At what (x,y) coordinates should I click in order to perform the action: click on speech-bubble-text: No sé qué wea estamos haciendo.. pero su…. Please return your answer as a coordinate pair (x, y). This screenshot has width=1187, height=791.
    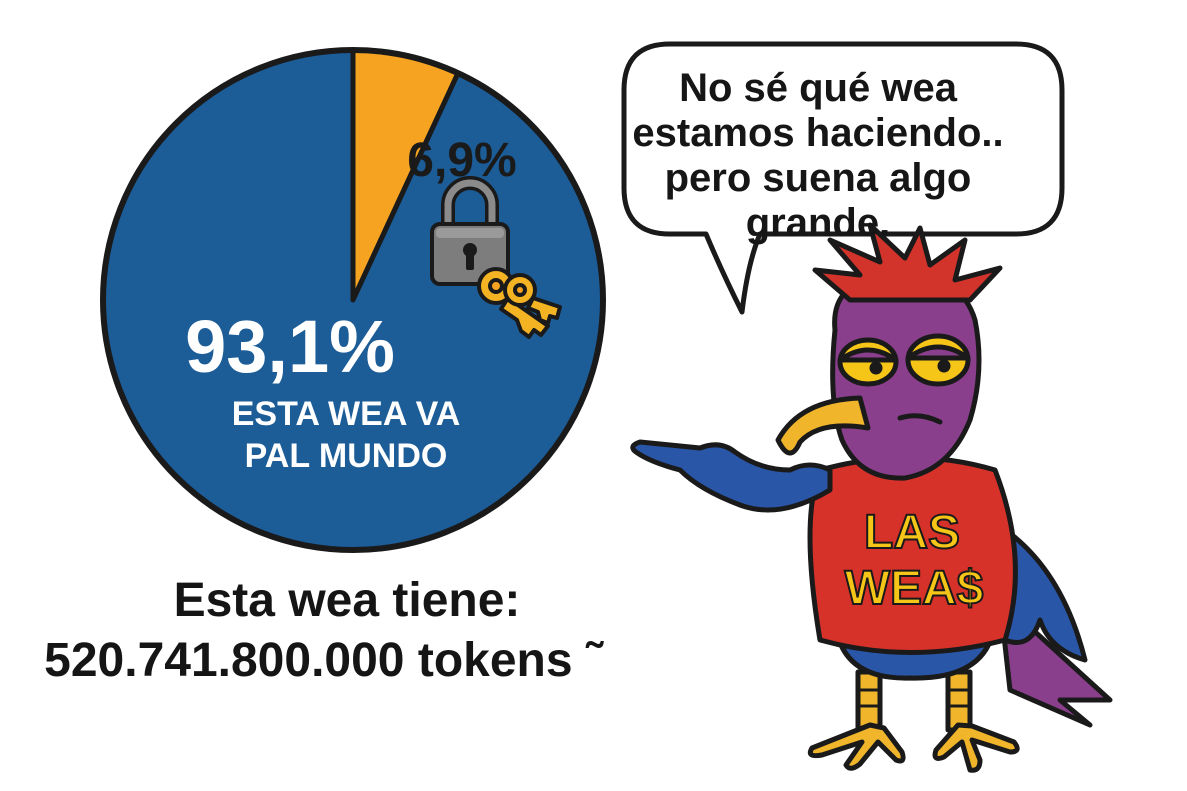
    Looking at the image, I should click on (818, 156).